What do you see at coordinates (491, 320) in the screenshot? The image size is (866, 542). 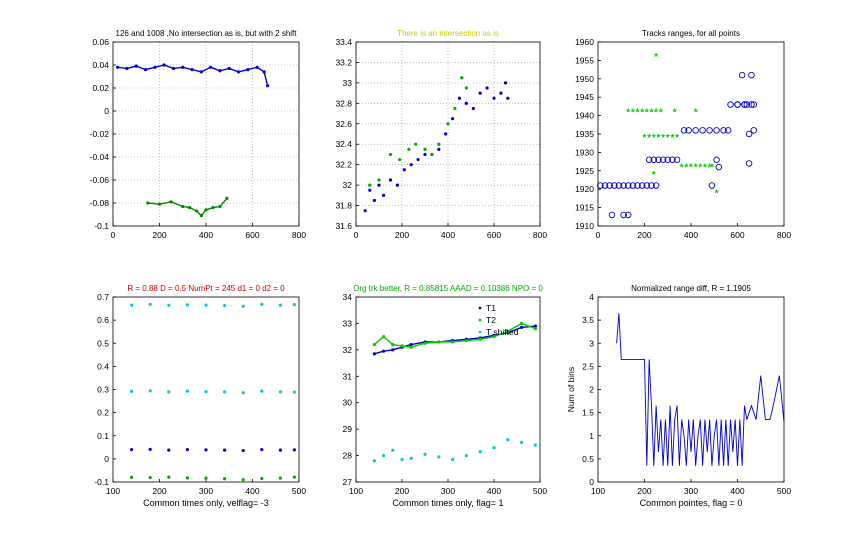 I see `legend-entry: T2` at bounding box center [491, 320].